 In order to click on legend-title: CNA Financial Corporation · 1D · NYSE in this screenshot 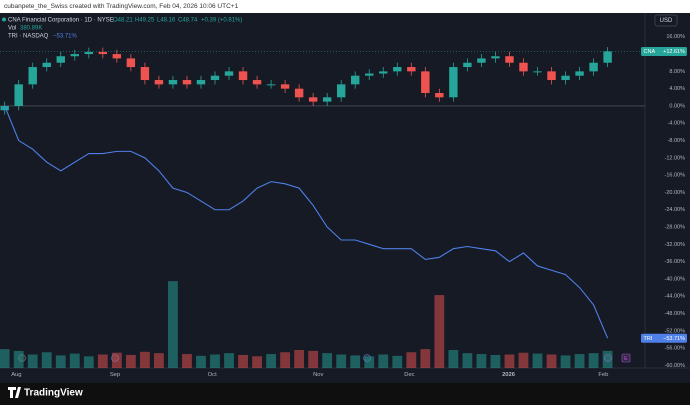, I will do `click(61, 21)`.